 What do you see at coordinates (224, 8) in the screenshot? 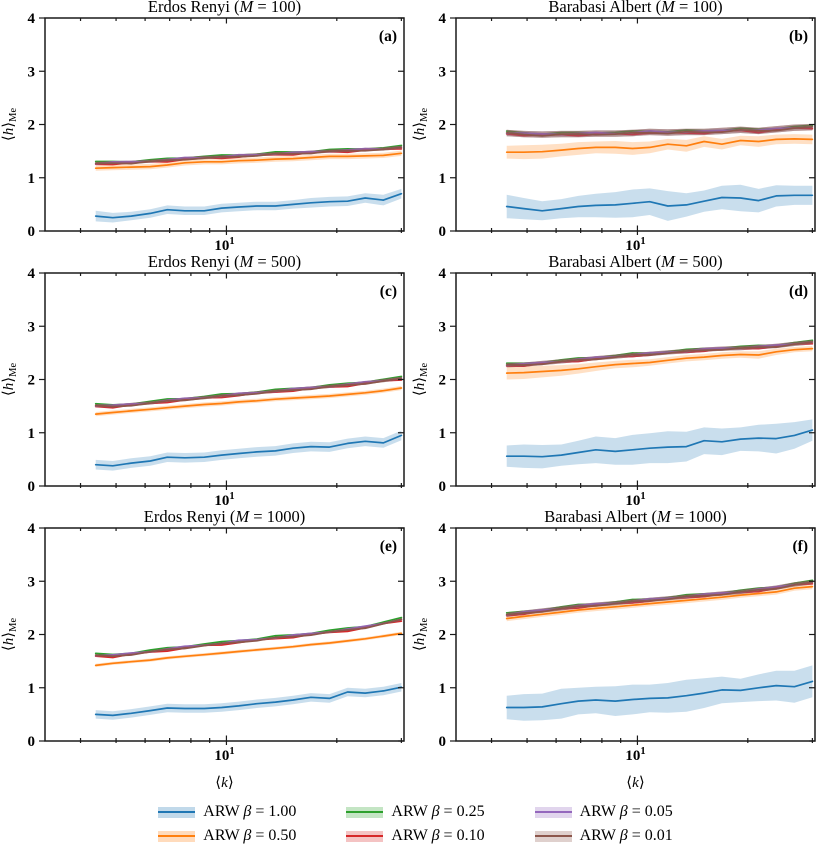
I see `subplot-title: Erdos Renyi (M = 100)` at bounding box center [224, 8].